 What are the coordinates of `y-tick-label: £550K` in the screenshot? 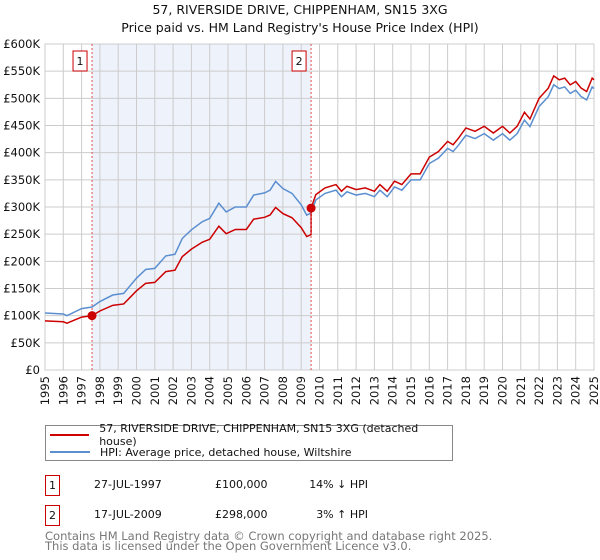 It's located at (21, 71).